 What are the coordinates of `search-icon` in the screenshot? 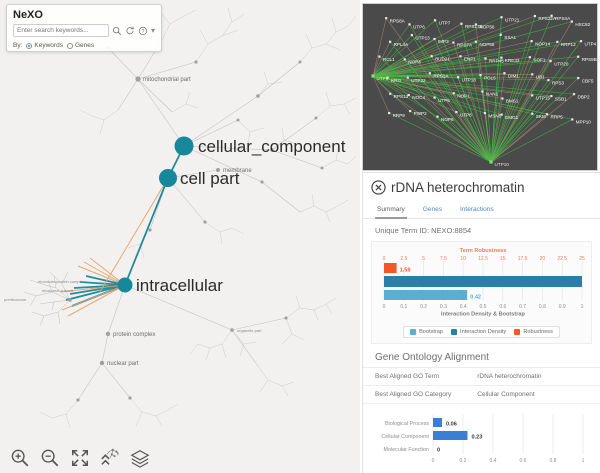 It's located at (117, 31).